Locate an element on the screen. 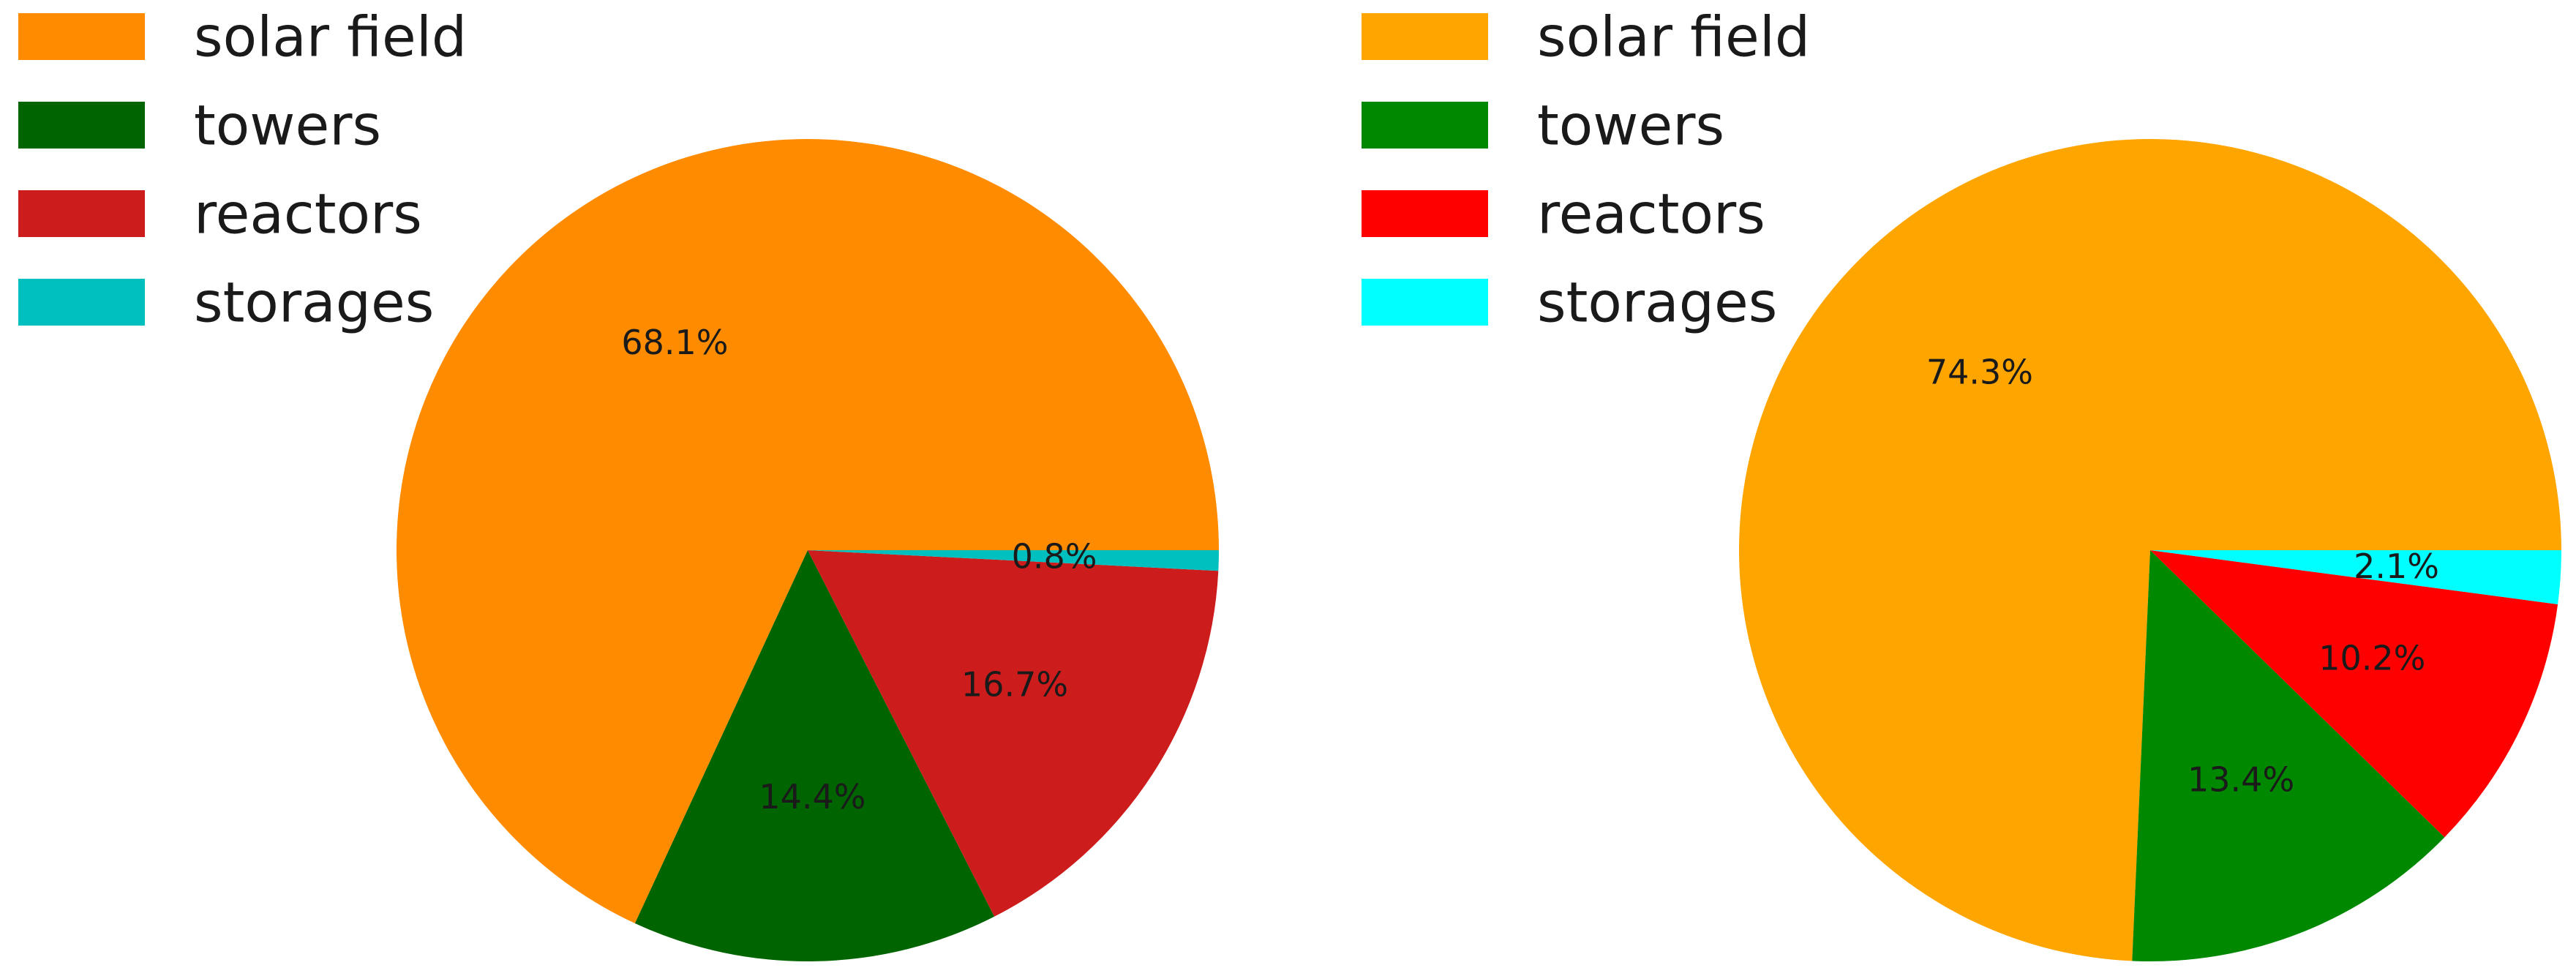  slice-label-towers: 14.4% is located at coordinates (812, 797).